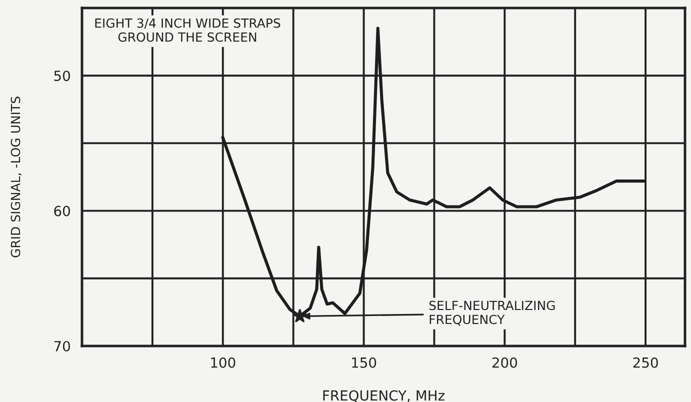  What do you see at coordinates (16, 177) in the screenshot?
I see `y-axis-title: GRID SIGNAL, -LOG UNITS` at bounding box center [16, 177].